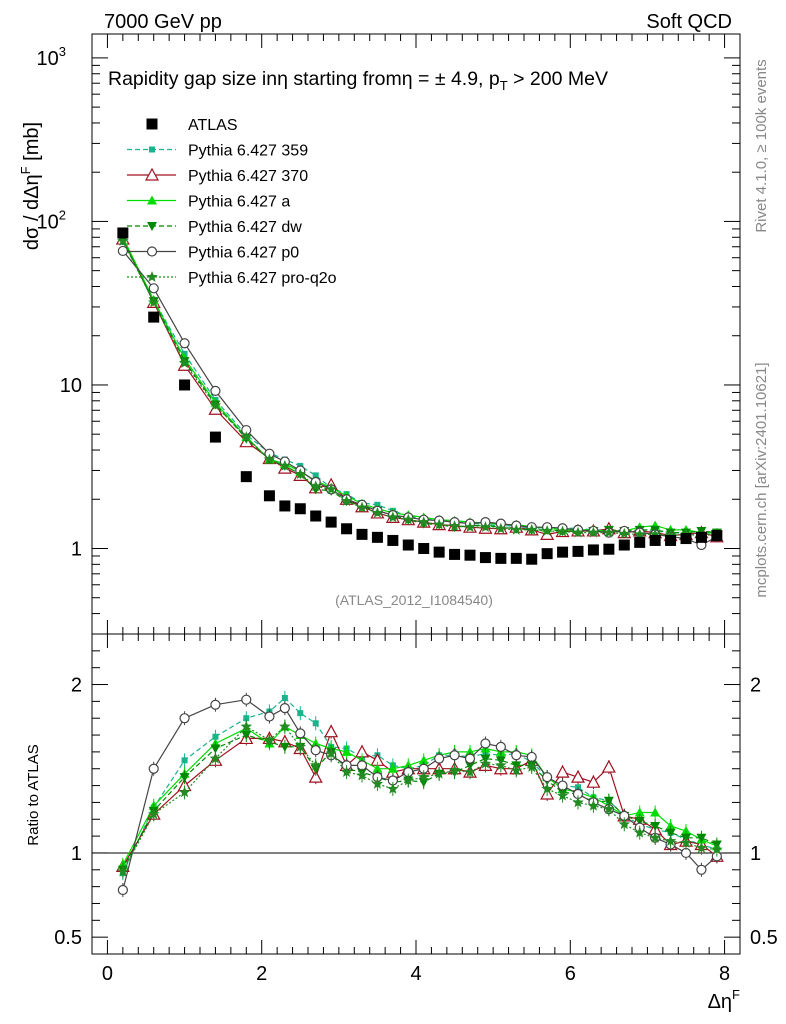 This screenshot has width=786, height=1024. Describe the element at coordinates (262, 278) in the screenshot. I see `legend-label-pythia-6-427-pro-q2o: Pythia 6.427 pro-q2o` at that location.